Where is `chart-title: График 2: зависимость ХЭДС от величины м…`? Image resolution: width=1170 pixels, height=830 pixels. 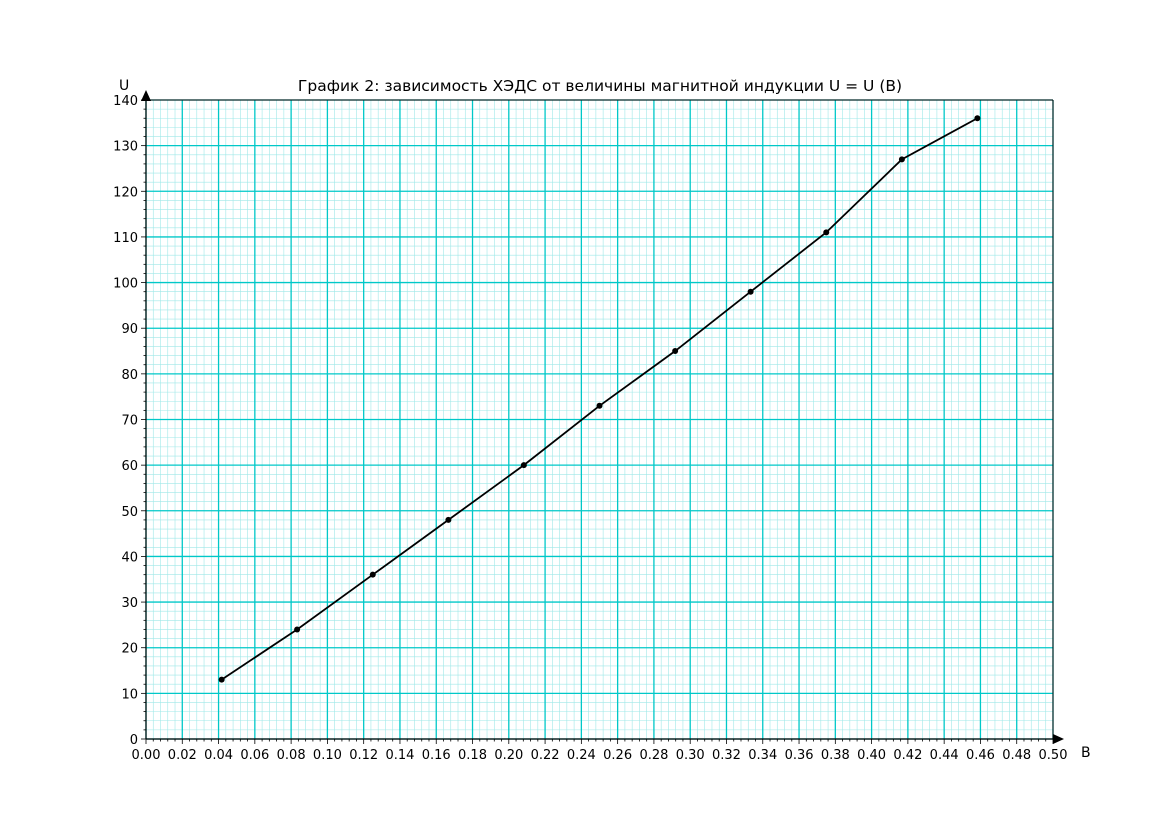
chart-title: График 2: зависимость ХЭДС от величины м… is located at coordinates (600, 86).